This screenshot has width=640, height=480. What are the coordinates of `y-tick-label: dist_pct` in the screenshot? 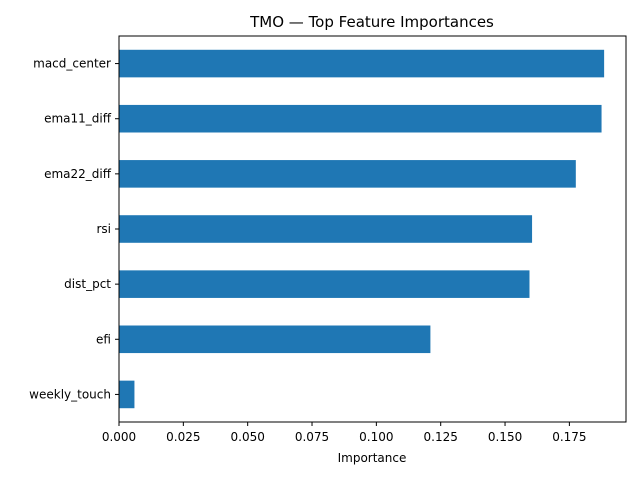 It's located at (87, 284).